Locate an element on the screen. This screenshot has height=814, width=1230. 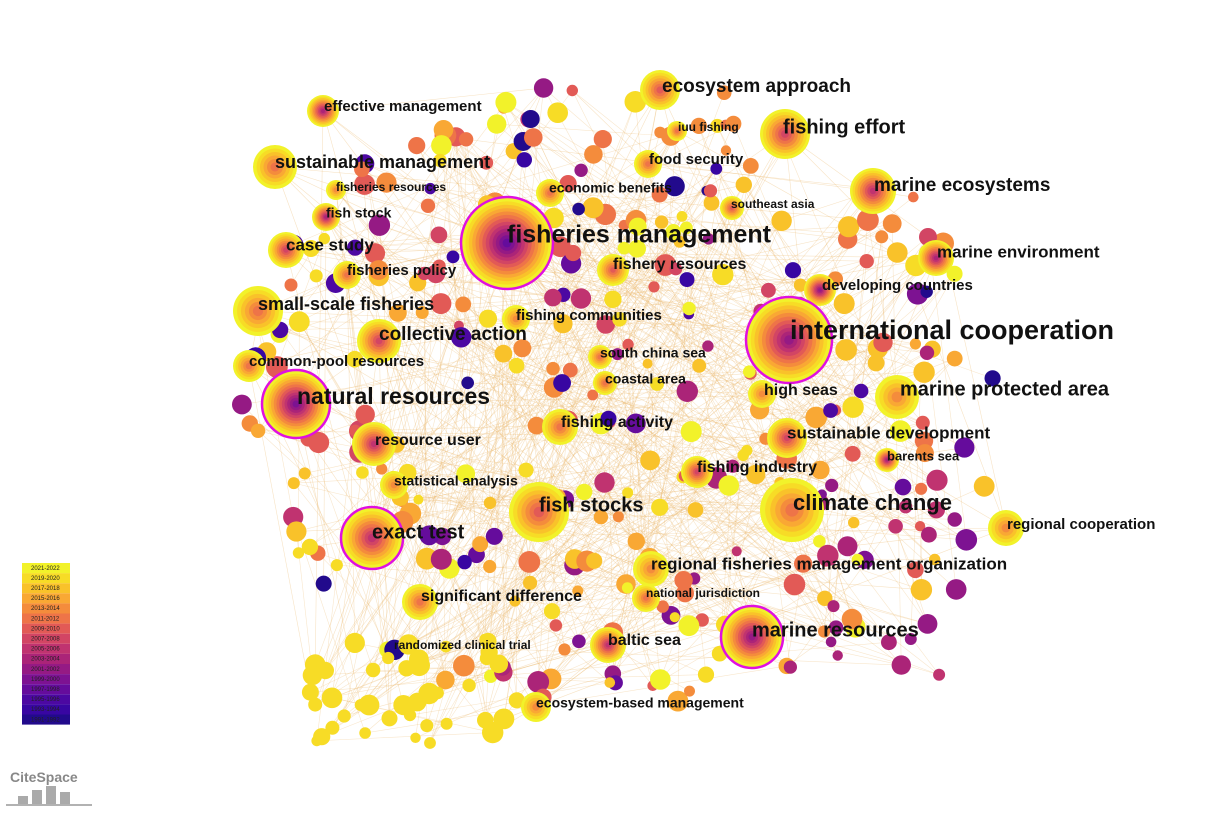
legend-label: 2013-2014 is located at coordinates (45, 609).